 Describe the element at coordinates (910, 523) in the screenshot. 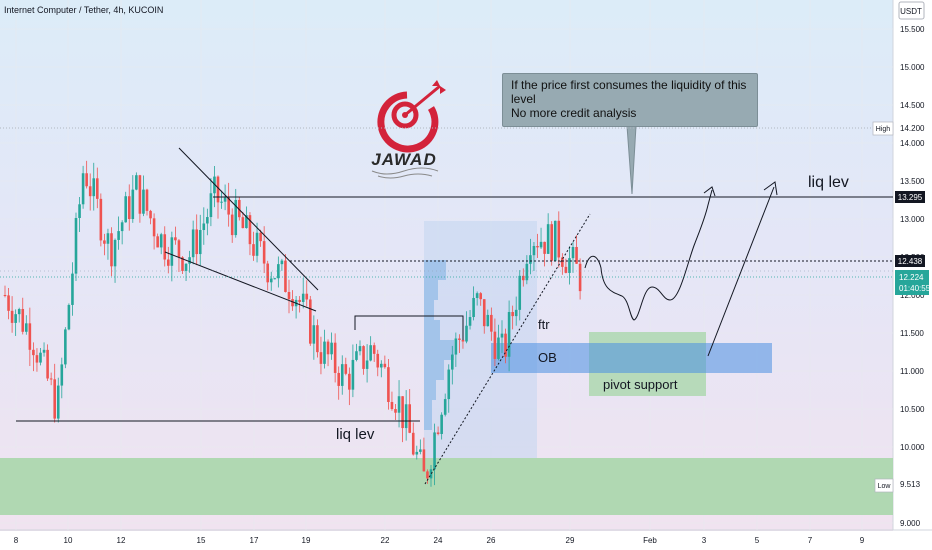

I see `price-tick-label: 9.000` at that location.